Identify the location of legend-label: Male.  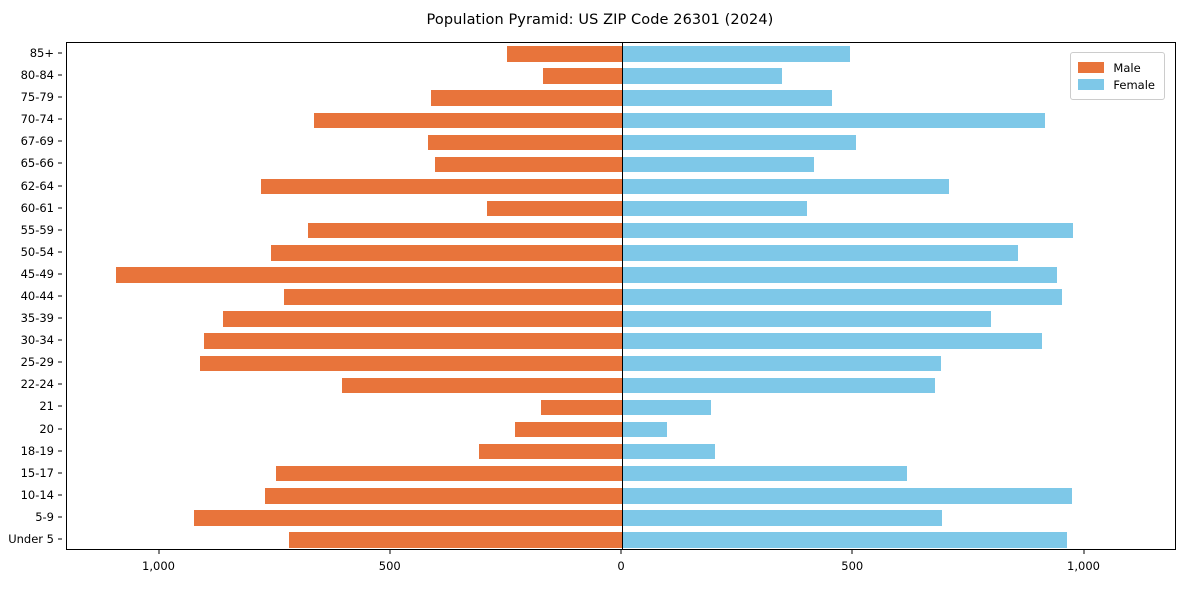
(1127, 67).